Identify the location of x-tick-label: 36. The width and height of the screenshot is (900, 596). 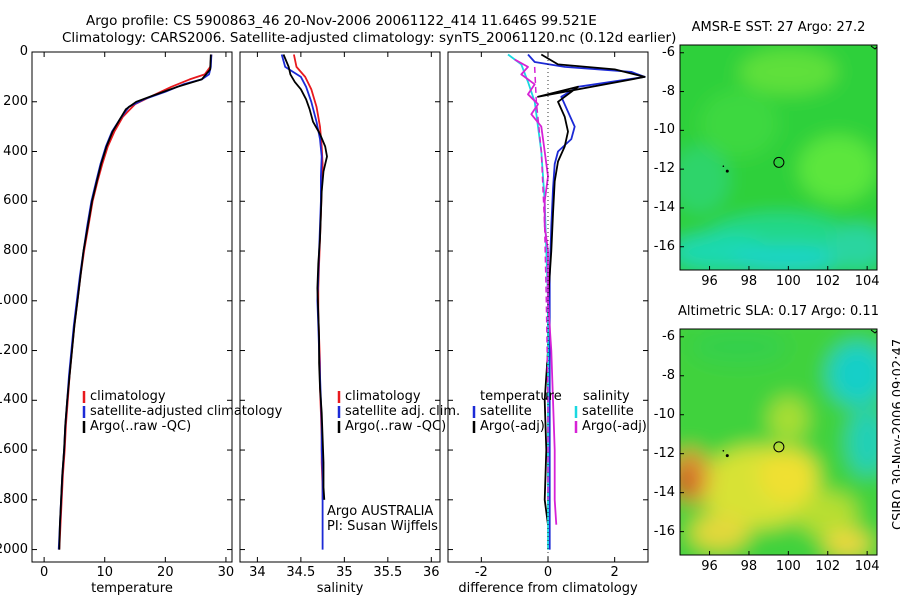
(431, 572).